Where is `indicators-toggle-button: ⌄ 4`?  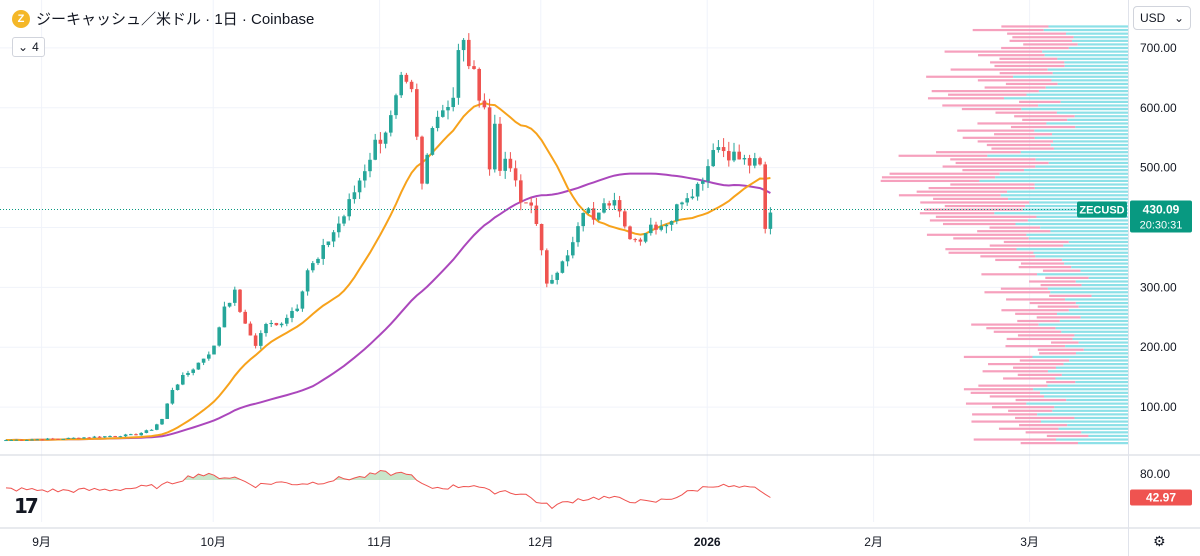 indicators-toggle-button: ⌄ 4 is located at coordinates (28, 47).